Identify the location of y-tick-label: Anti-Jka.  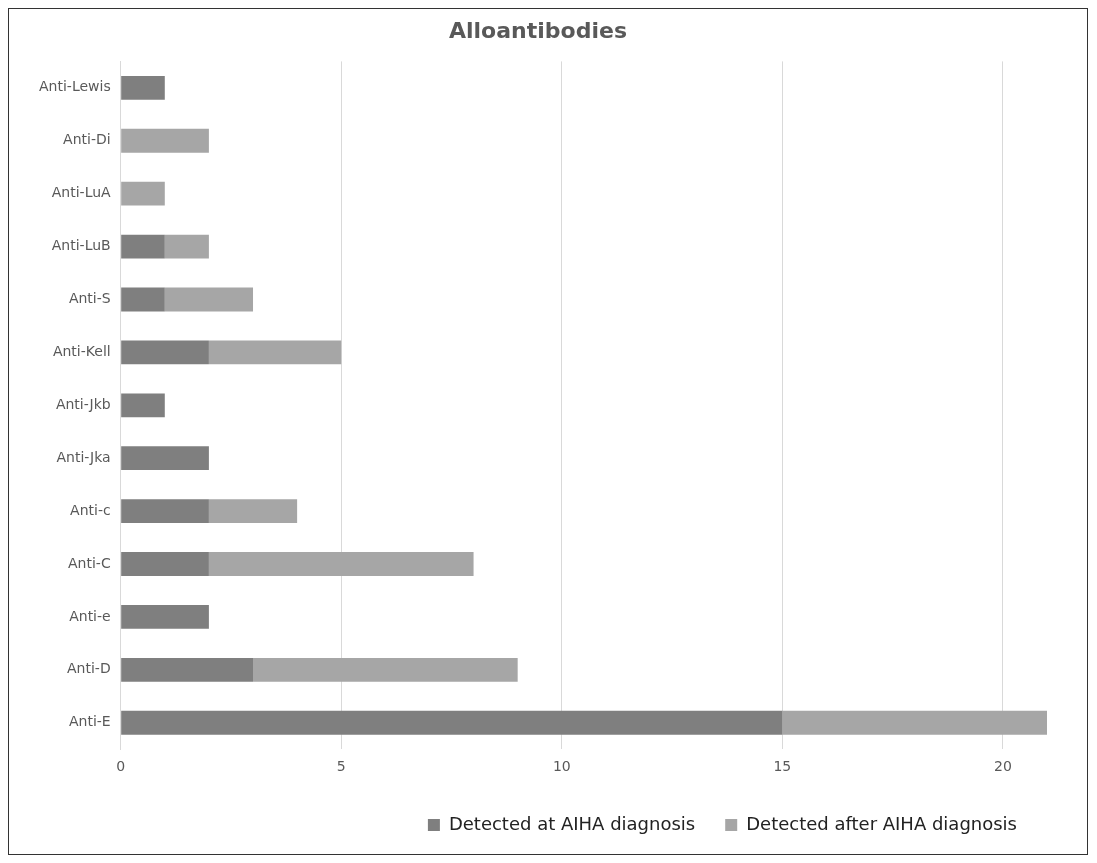
(83, 456).